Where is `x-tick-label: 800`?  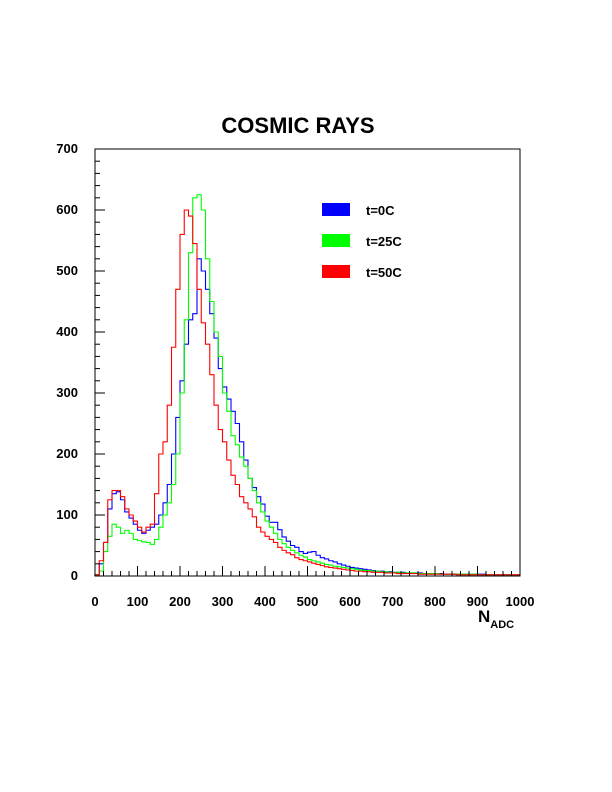 x-tick-label: 800 is located at coordinates (435, 601).